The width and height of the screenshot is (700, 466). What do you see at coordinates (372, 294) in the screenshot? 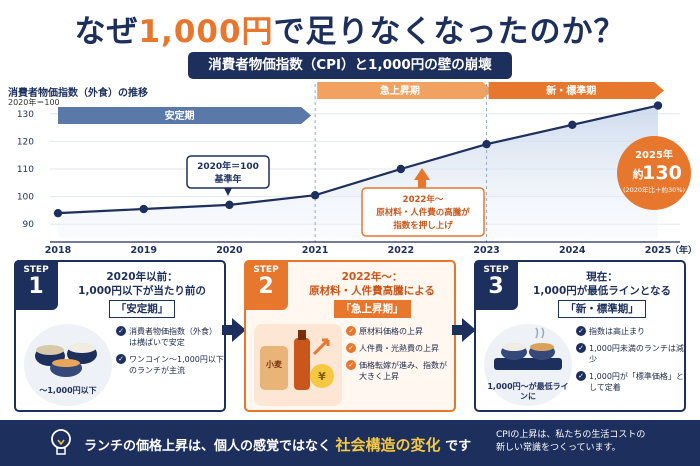
I see `step-2-heading: 2022年〜： 原材料・人件費高騰による 「急上昇期」` at bounding box center [372, 294].